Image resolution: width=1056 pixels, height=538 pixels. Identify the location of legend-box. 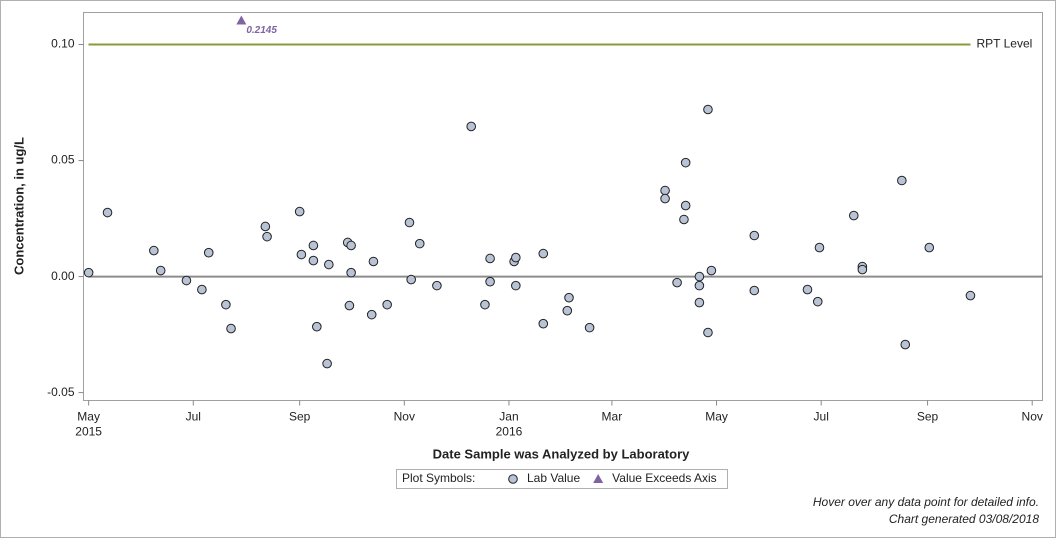
(562, 479).